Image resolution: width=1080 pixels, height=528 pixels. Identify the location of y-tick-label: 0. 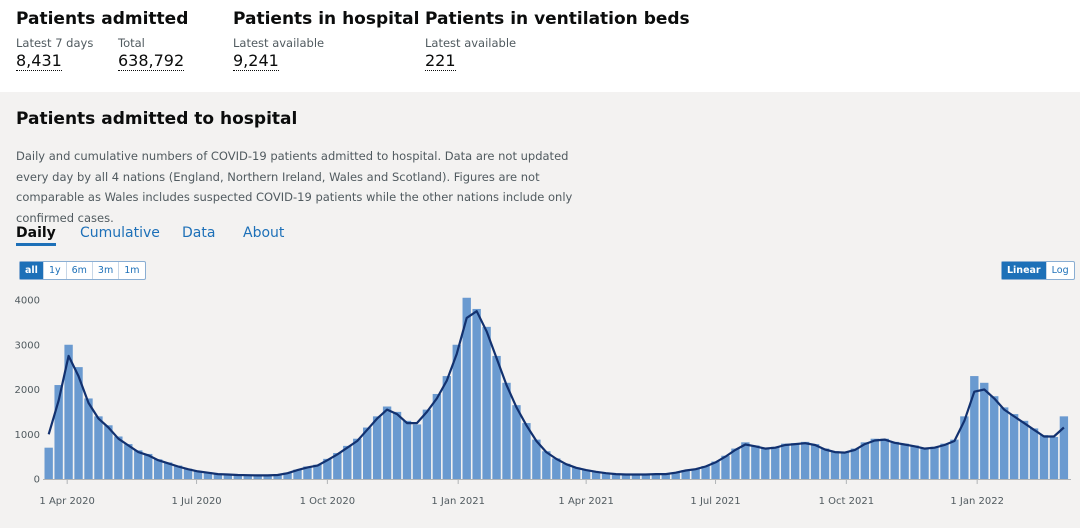
(37, 480).